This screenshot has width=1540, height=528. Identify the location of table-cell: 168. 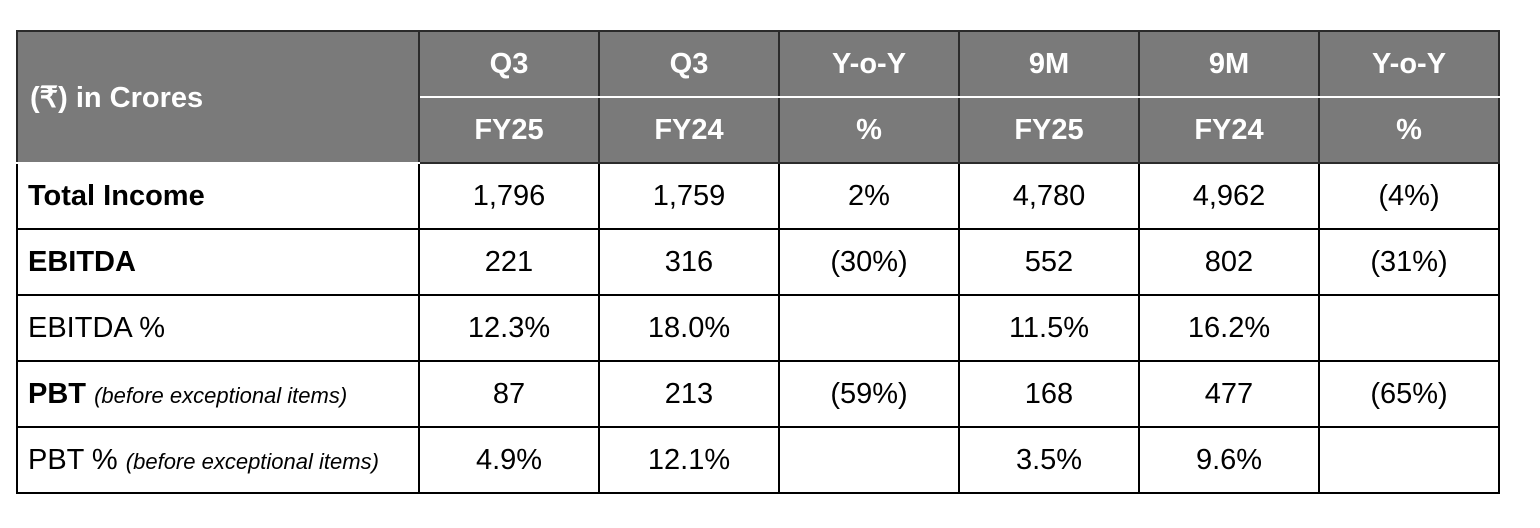
(1049, 394).